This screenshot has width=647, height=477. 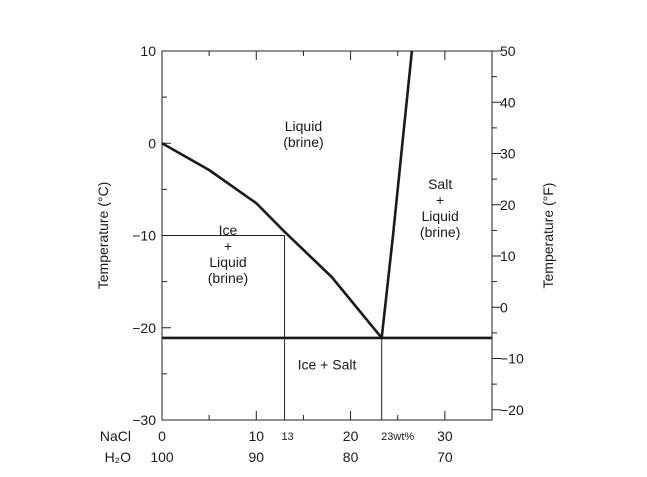 What do you see at coordinates (162, 457) in the screenshot?
I see `x-tick-label: 100` at bounding box center [162, 457].